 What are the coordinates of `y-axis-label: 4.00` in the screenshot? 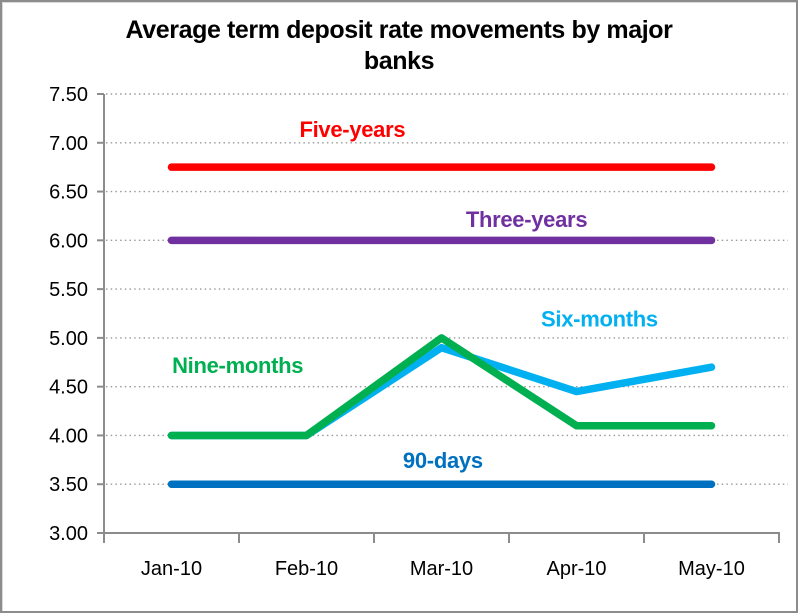 It's located at (68, 436).